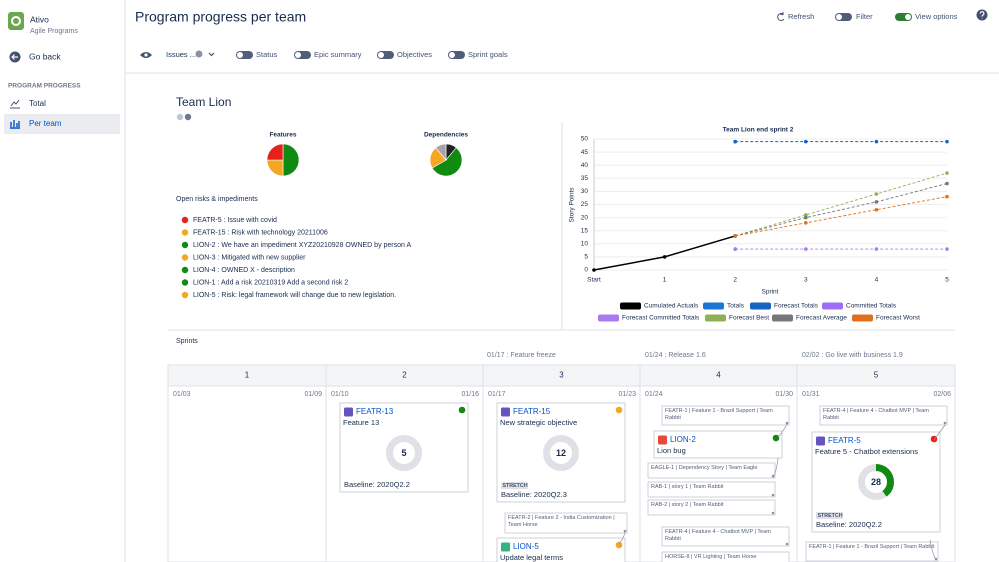 This screenshot has width=999, height=562. Describe the element at coordinates (770, 292) in the screenshot. I see `x-axis-label: Sprint` at that location.